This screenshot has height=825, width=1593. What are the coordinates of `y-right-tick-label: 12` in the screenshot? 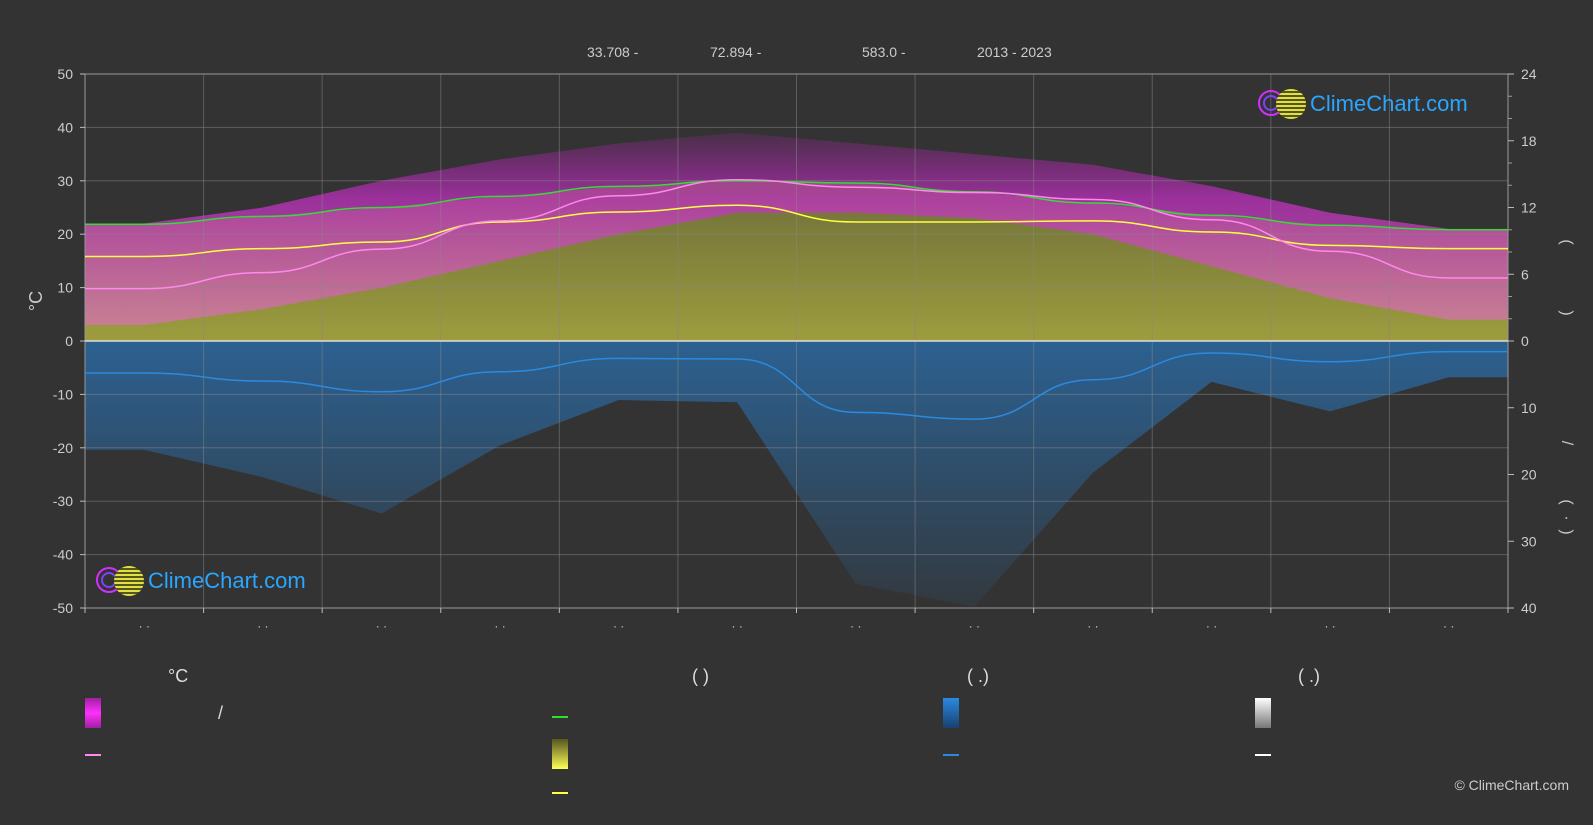 It's located at (1529, 208).